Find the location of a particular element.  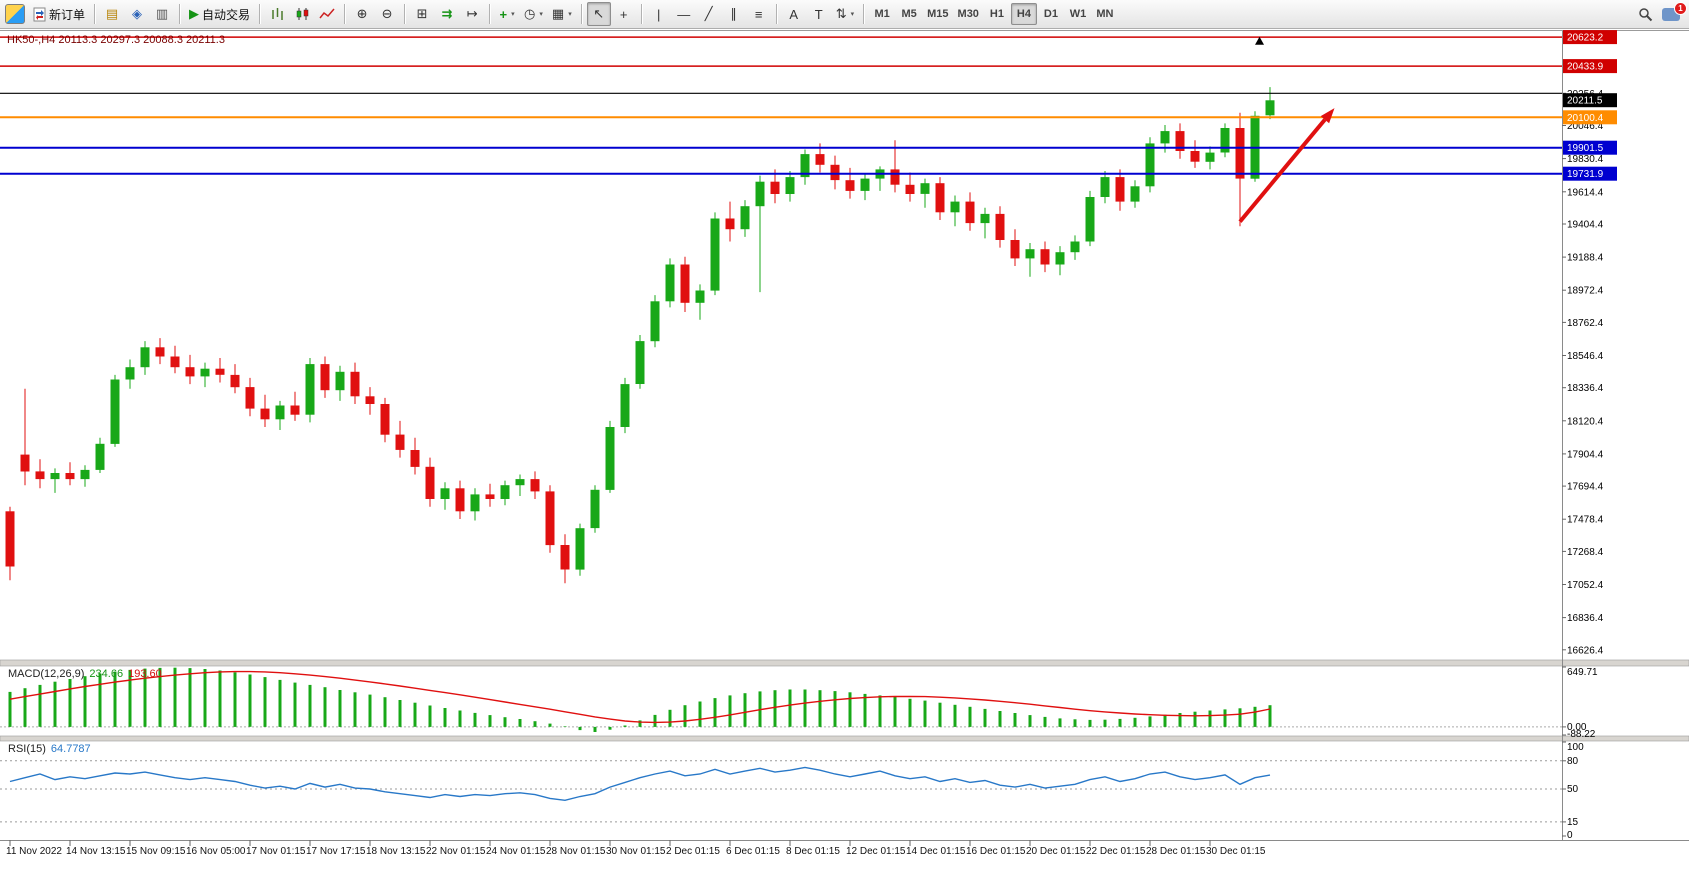

chart-shift-button: ↦ is located at coordinates (472, 14).